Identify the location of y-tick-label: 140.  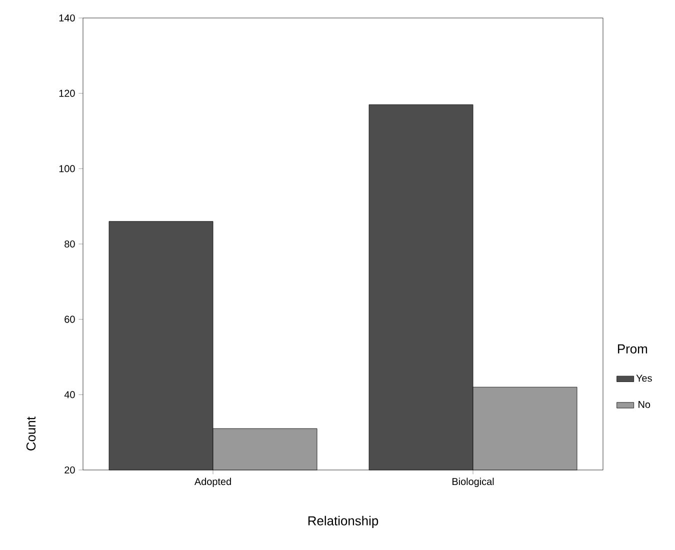
(67, 18).